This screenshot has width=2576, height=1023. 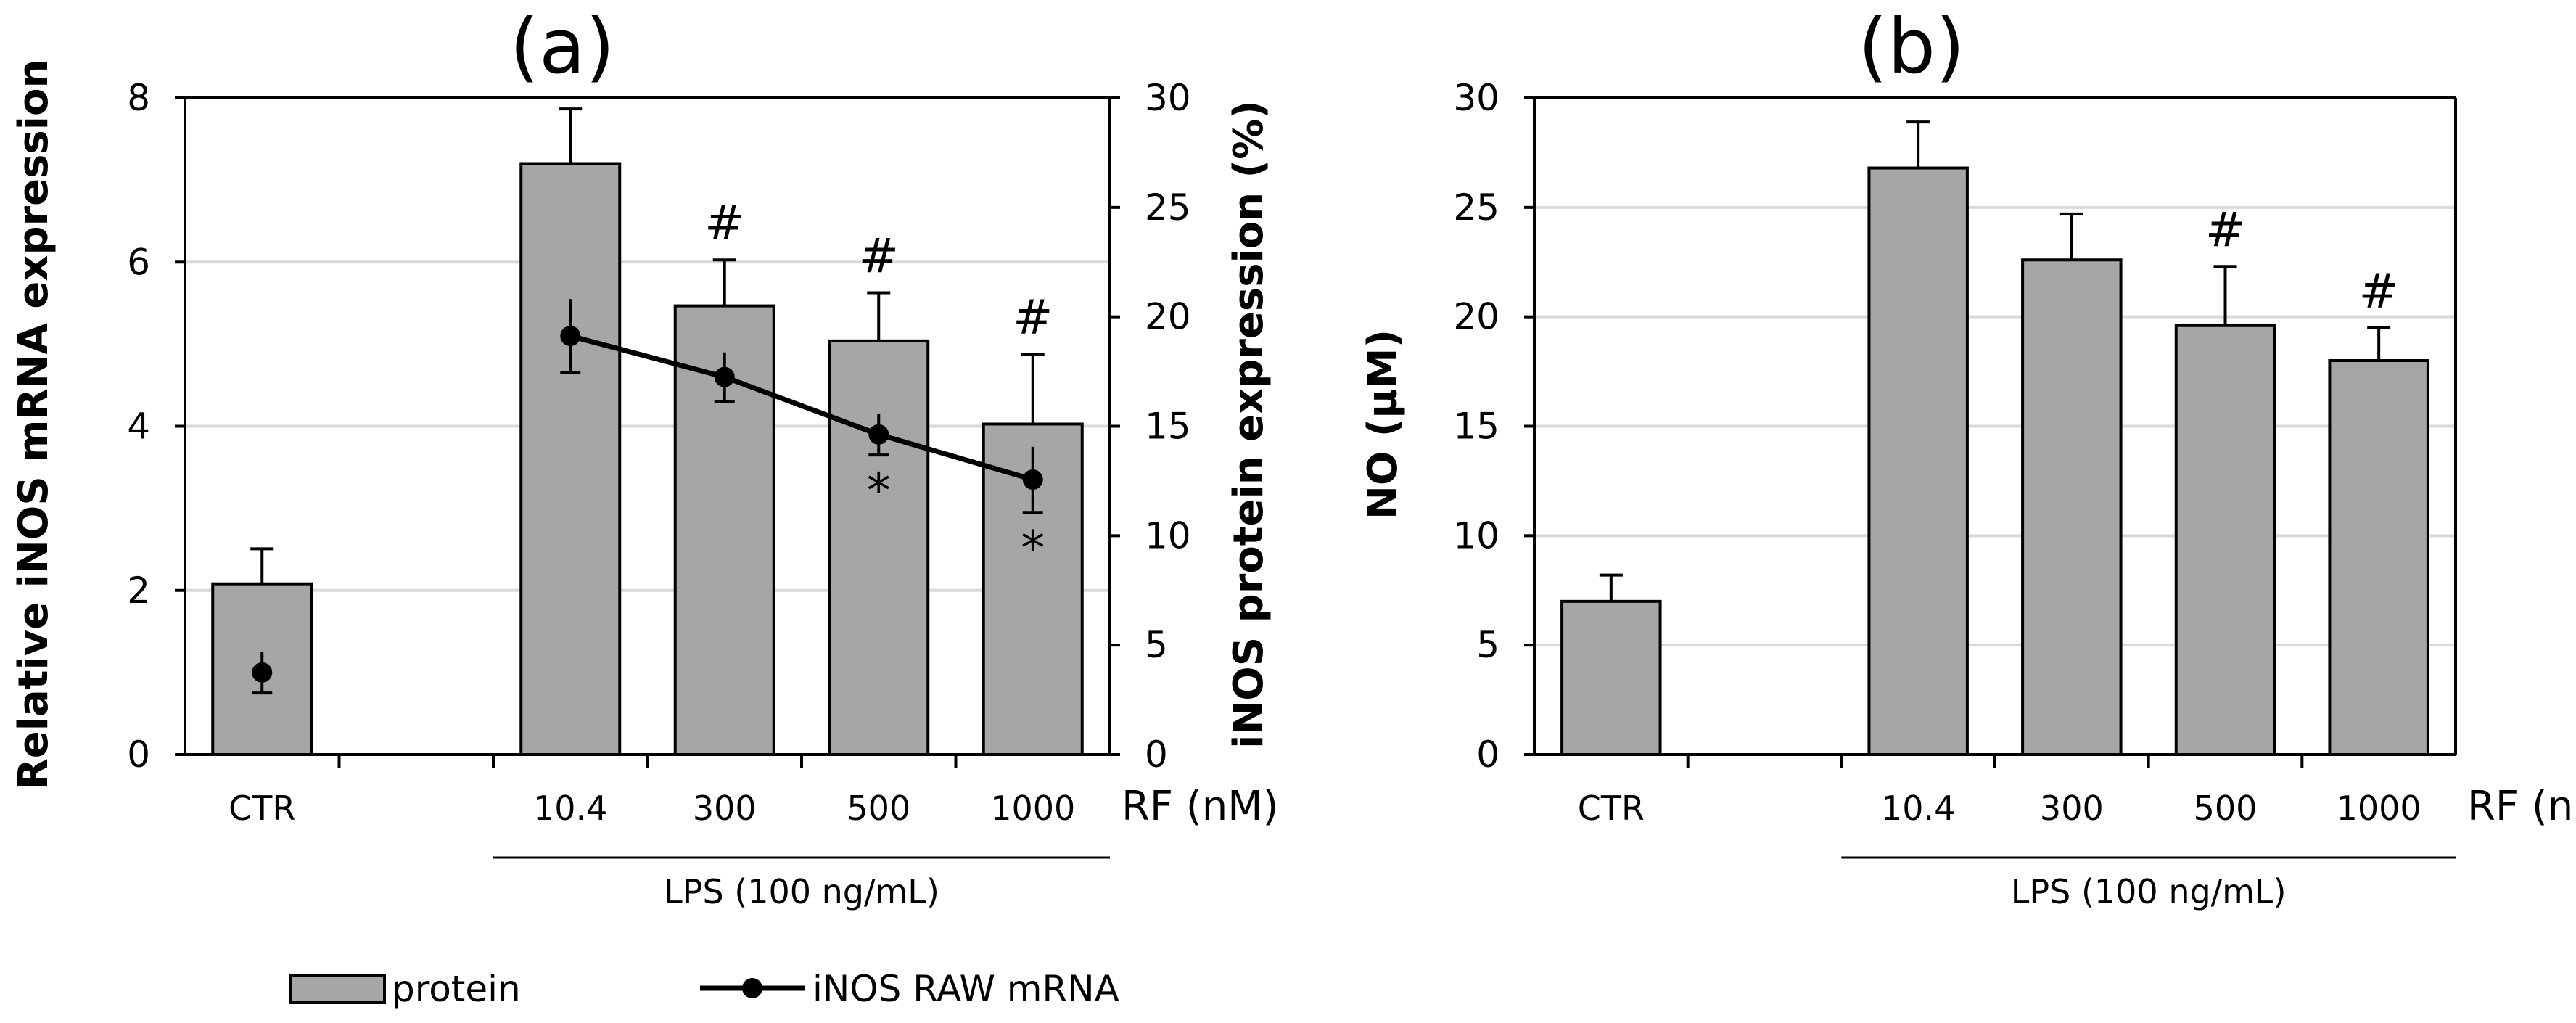 What do you see at coordinates (1487, 645) in the screenshot?
I see `y-left-tick-label: 5` at bounding box center [1487, 645].